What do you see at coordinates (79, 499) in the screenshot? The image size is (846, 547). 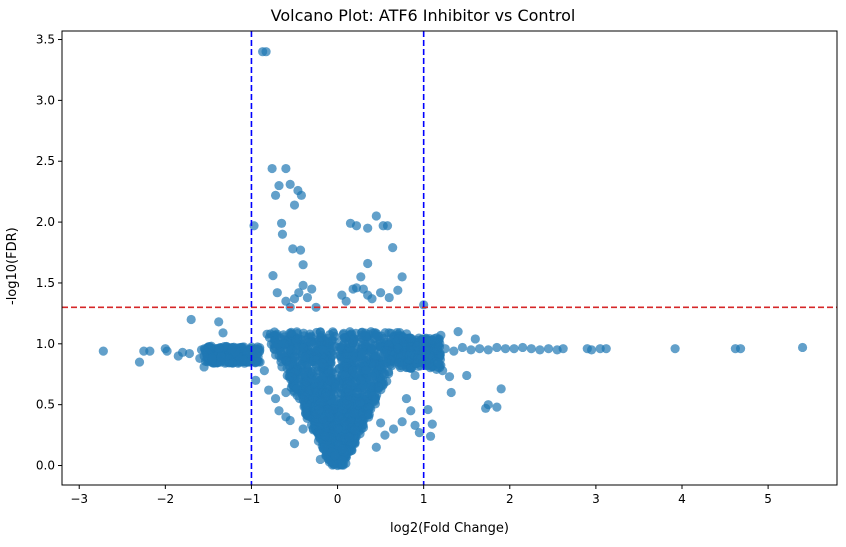 I see `x-tick-label: −3` at bounding box center [79, 499].